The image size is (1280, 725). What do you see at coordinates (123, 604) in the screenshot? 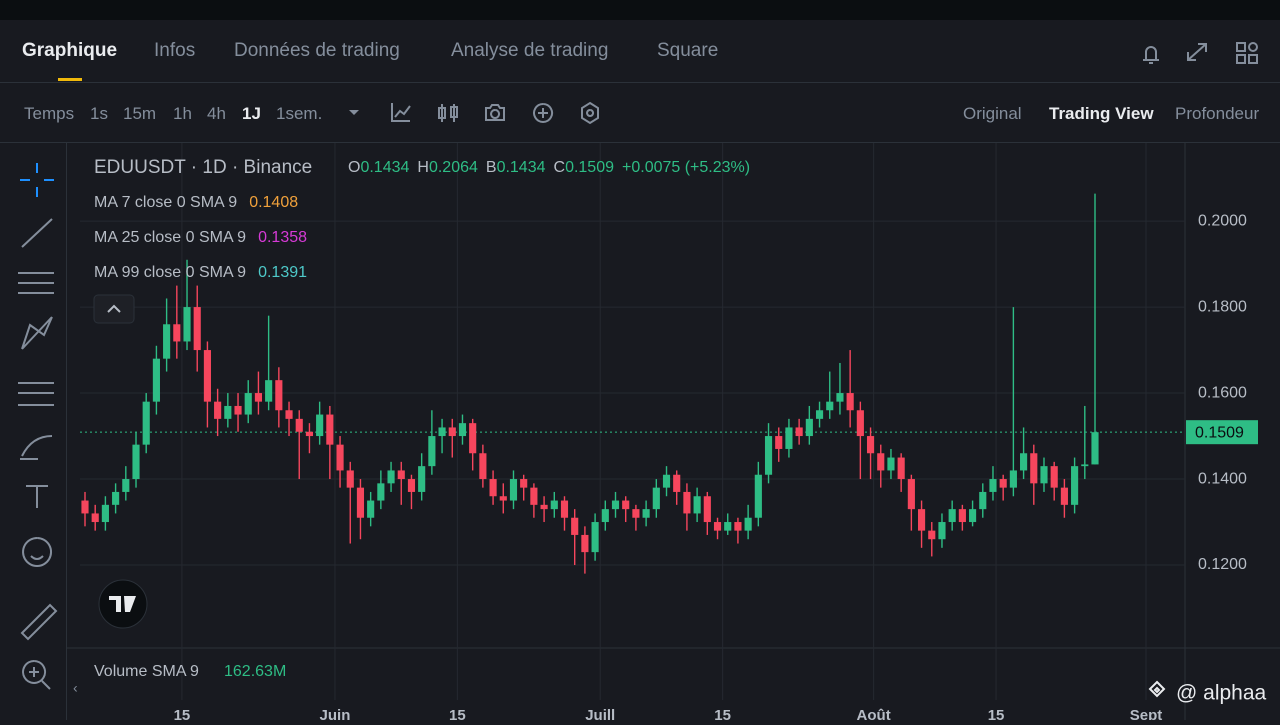
I see `tv-logo` at bounding box center [123, 604].